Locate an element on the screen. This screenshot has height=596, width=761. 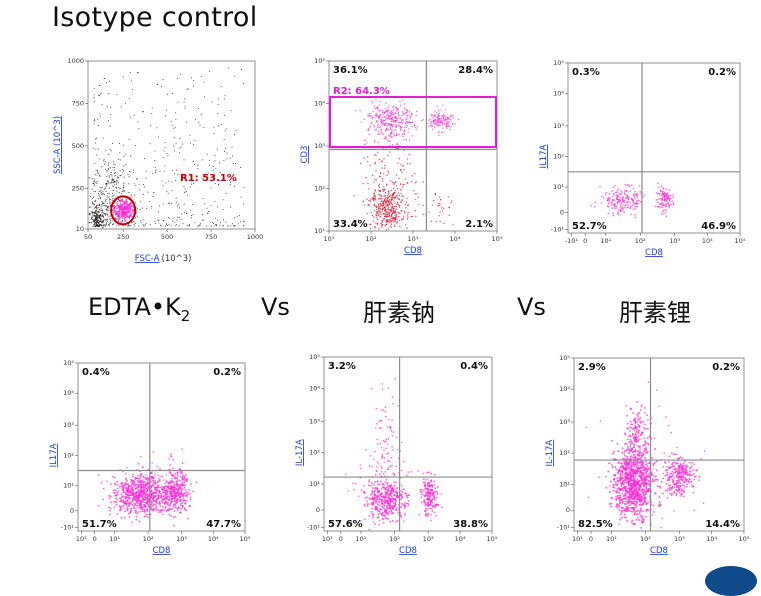
plot-frame is located at coordinates (161, 447).